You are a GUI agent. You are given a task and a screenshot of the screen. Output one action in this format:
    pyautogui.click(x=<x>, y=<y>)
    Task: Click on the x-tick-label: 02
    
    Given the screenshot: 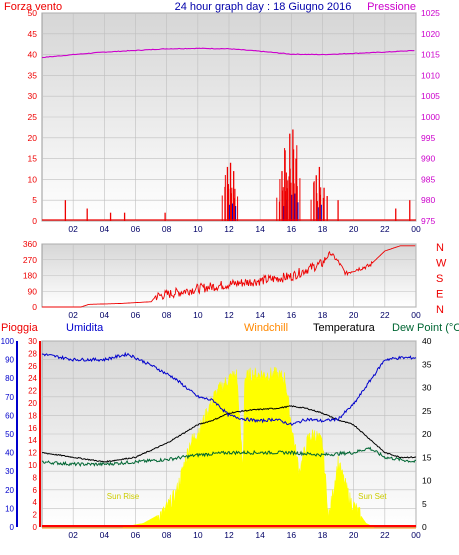 What is the action you would take?
    pyautogui.click(x=73, y=535)
    